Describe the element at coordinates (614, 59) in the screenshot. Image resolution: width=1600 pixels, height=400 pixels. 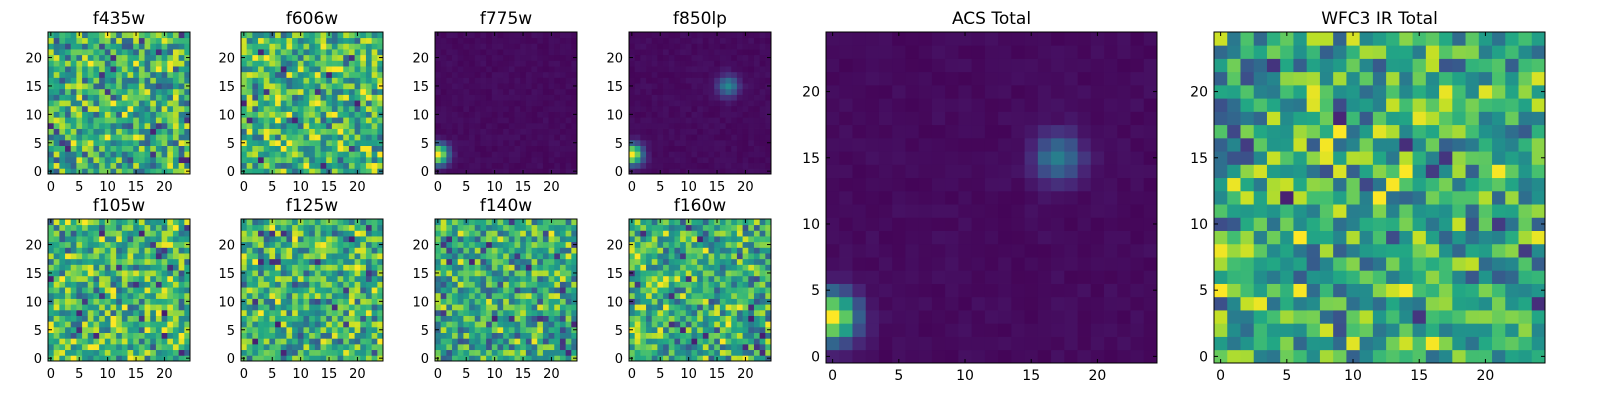
I see `y-tick-label: 20` at that location.